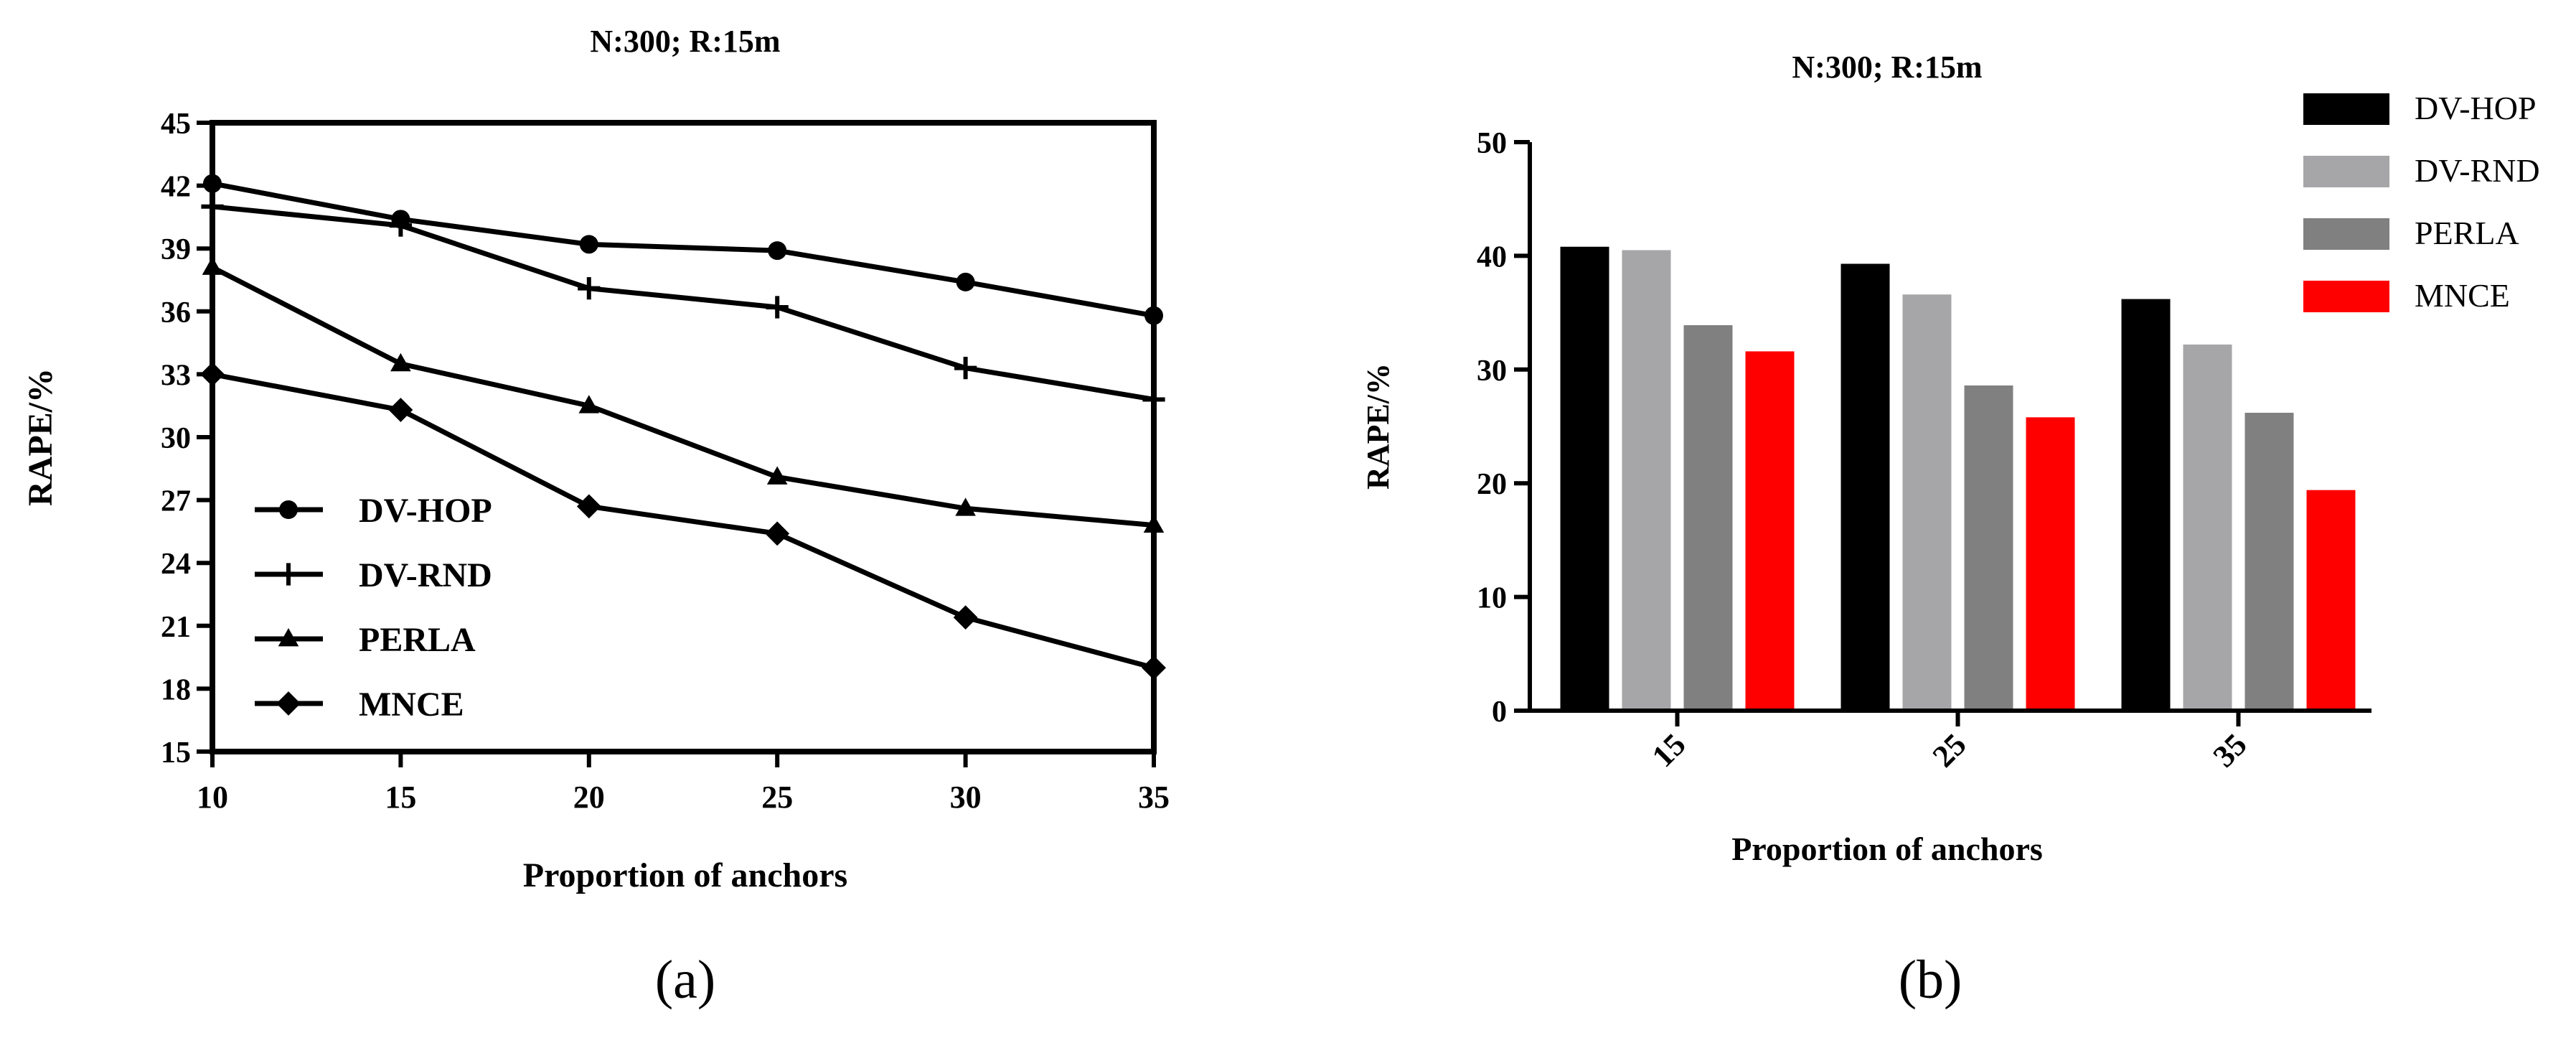  What do you see at coordinates (683, 784) in the screenshot?
I see `chart-a-x-axis: 10 15 20 25 30 35` at bounding box center [683, 784].